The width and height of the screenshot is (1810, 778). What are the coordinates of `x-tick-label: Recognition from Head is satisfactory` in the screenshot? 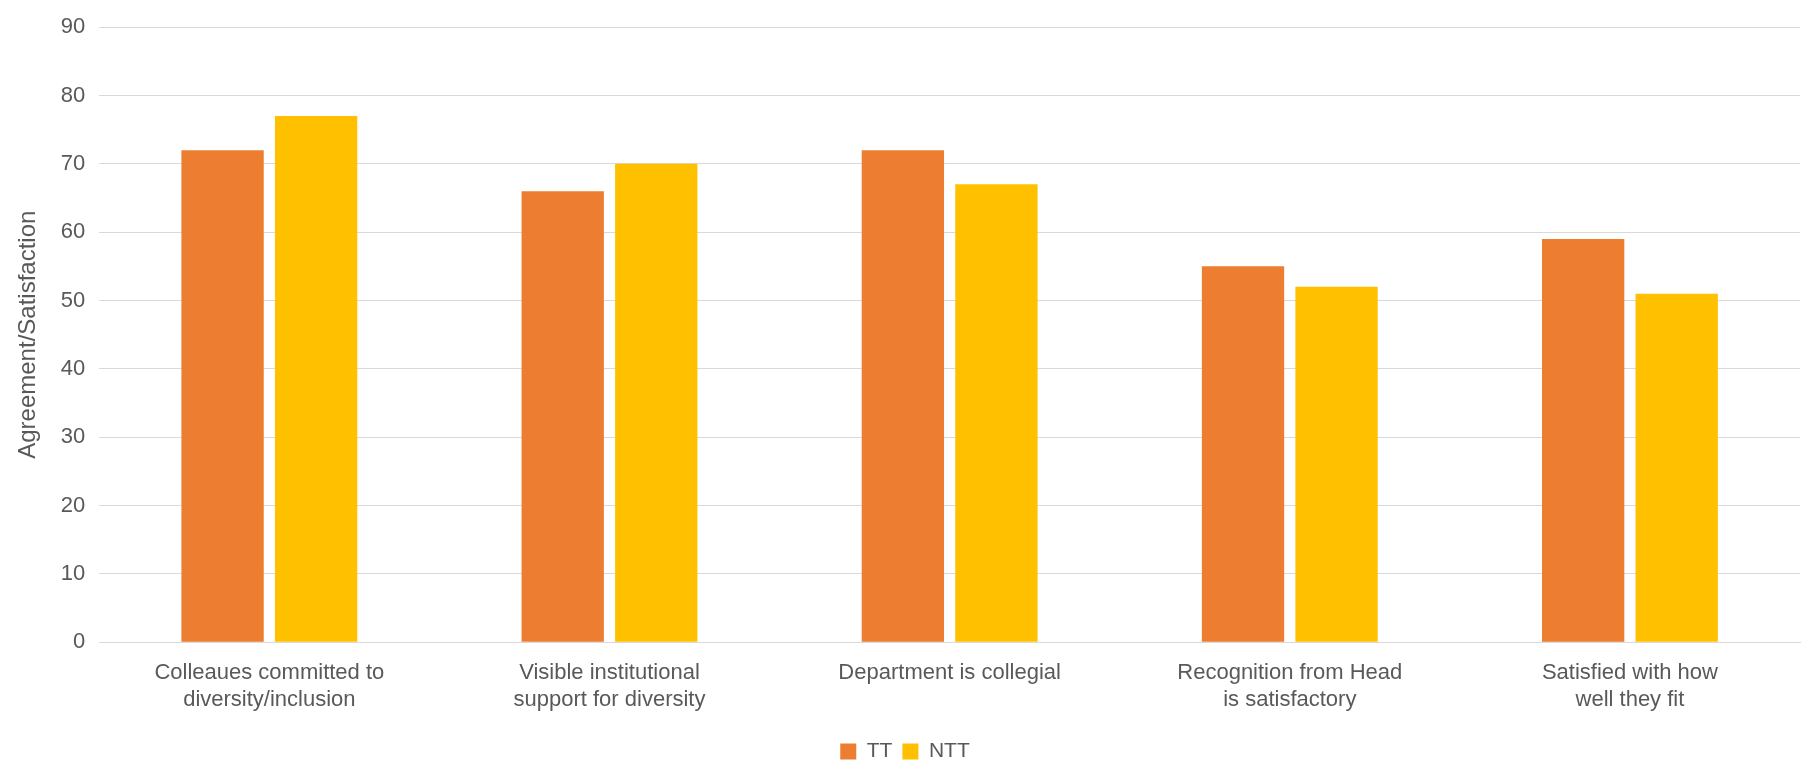 It's located at (1290, 685).